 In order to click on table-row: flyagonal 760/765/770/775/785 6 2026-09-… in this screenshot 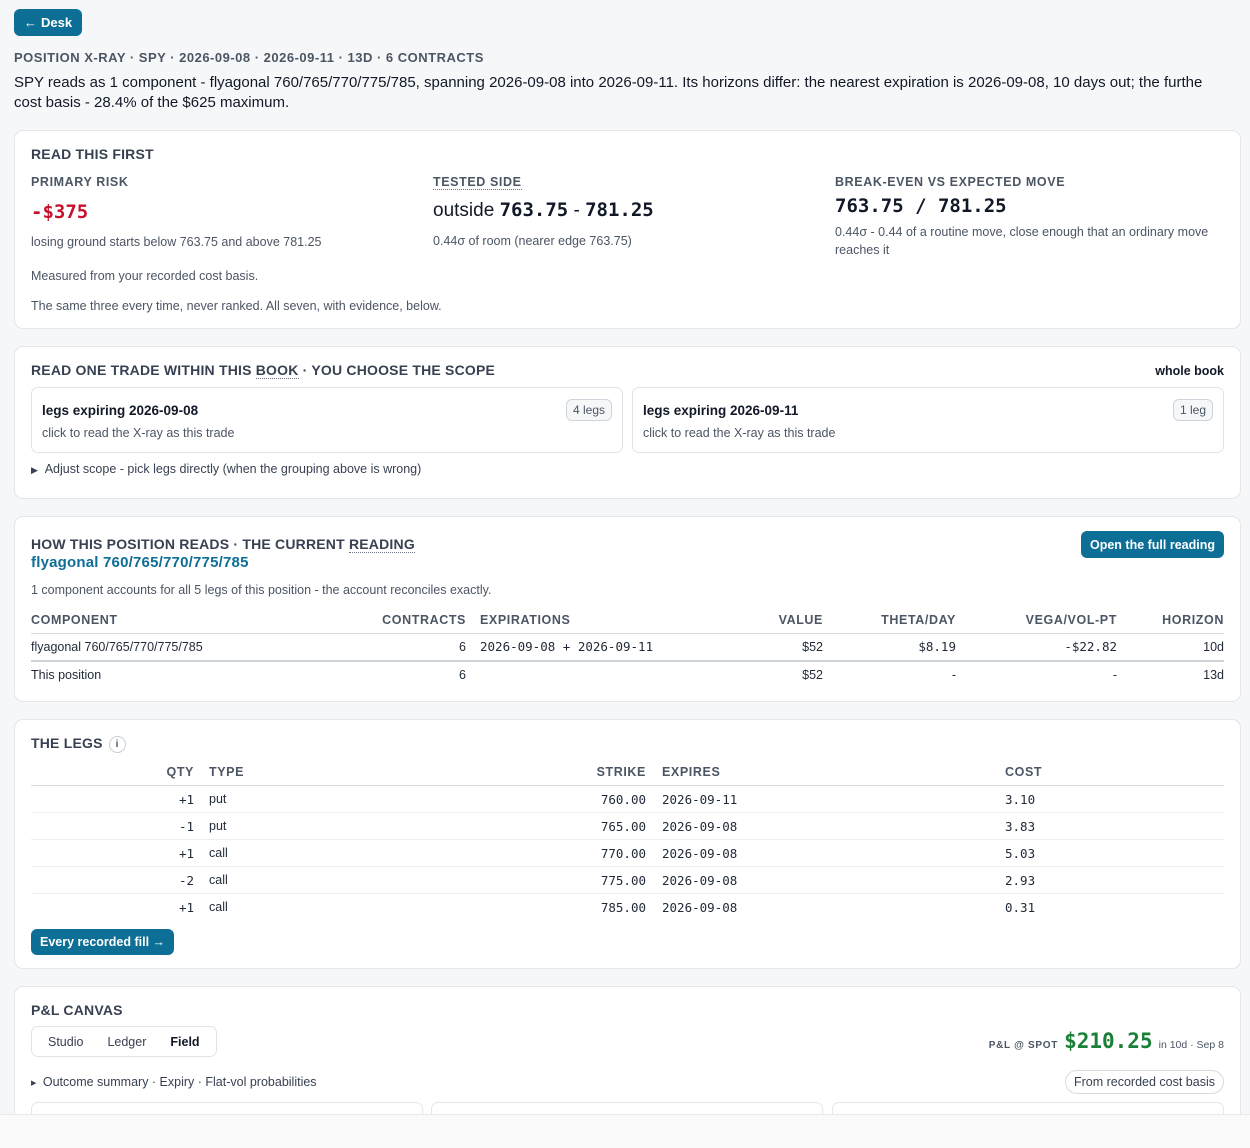, I will do `click(627, 647)`.